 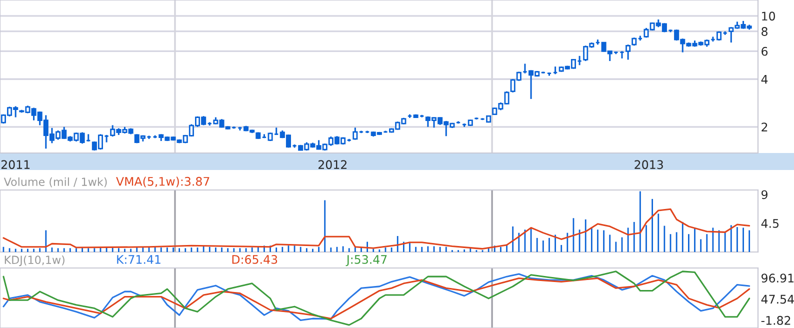 I want to click on text: J:53.47, so click(x=366, y=260).